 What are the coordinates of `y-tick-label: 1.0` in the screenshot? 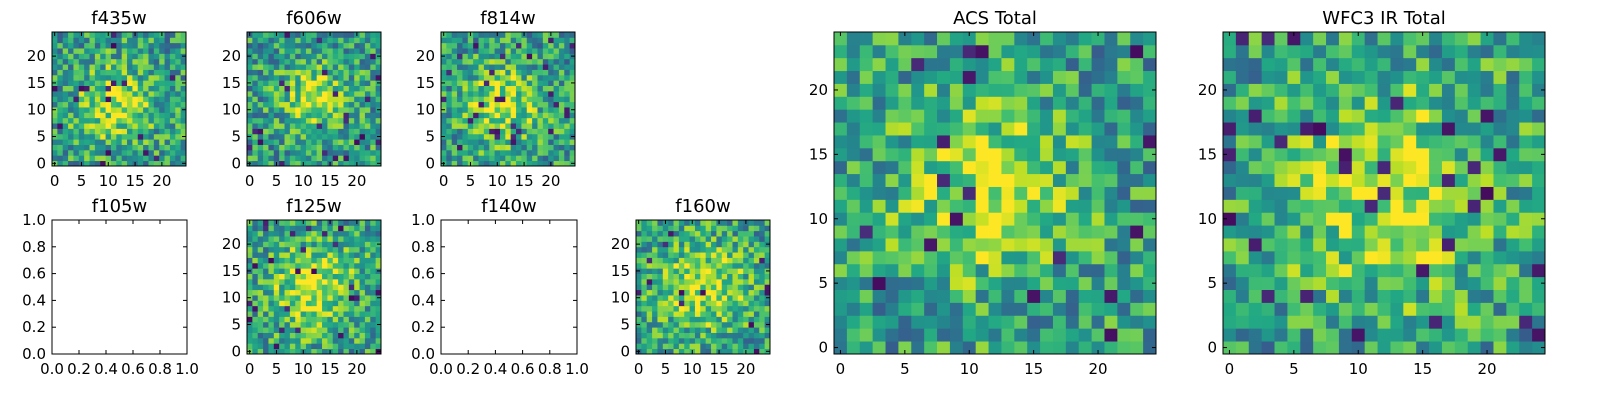 It's located at (423, 220).